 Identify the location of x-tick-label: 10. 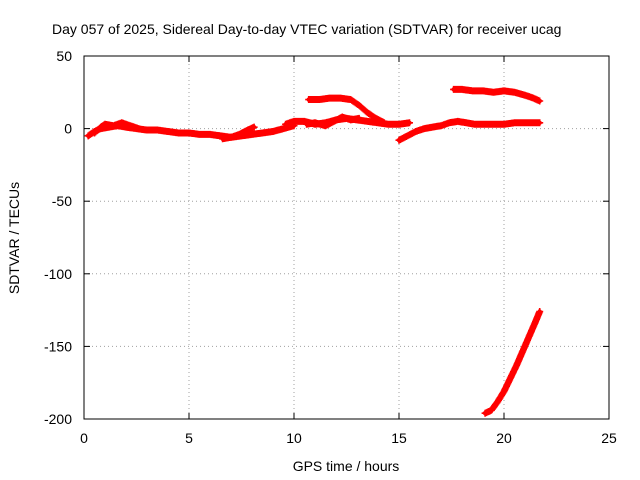
(294, 438).